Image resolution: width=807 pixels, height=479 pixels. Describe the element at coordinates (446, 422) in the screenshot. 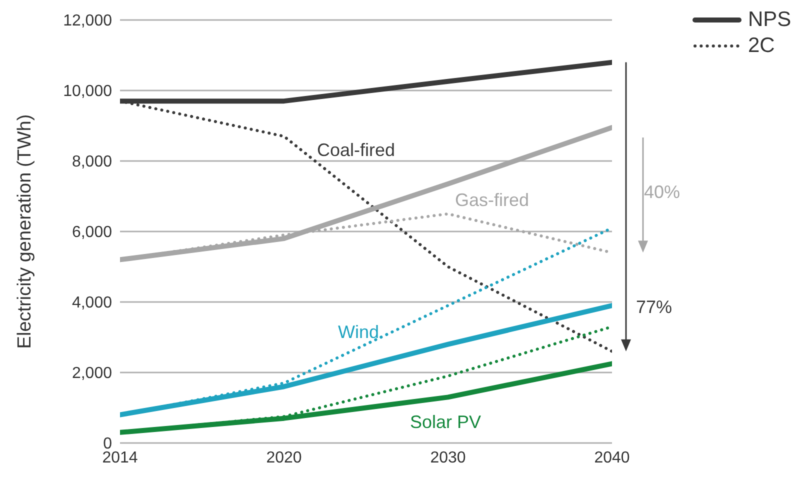

I see `annotation: Solar PV` at that location.